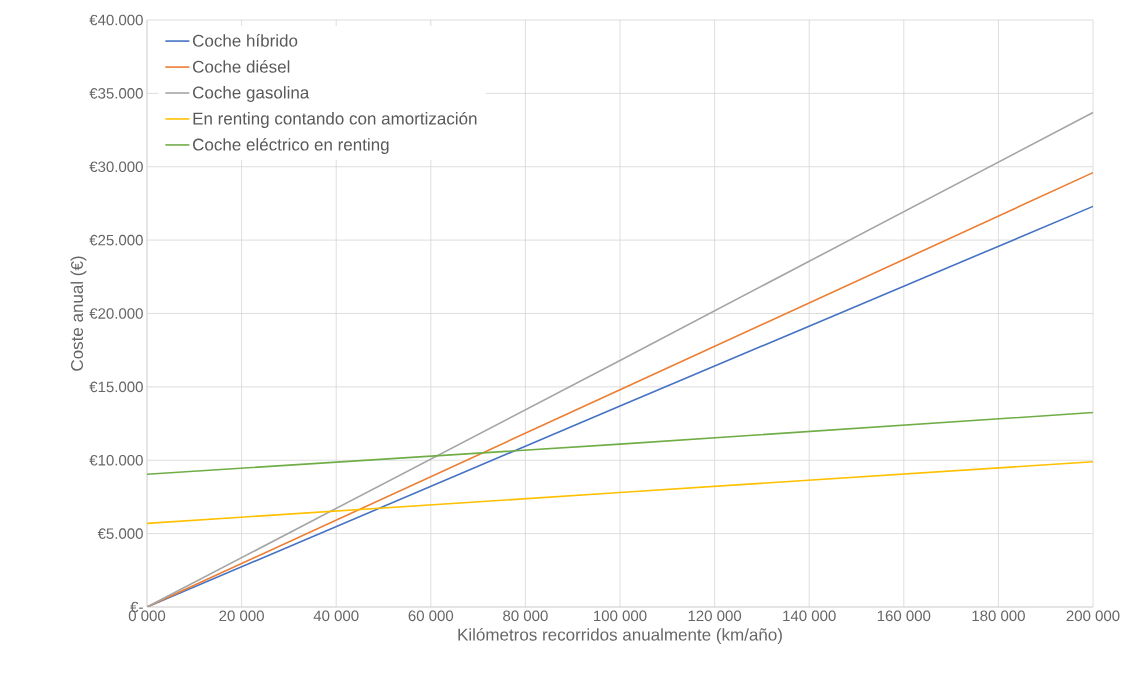 The image size is (1129, 680). What do you see at coordinates (241, 66) in the screenshot?
I see `legend-label: Coche diésel` at bounding box center [241, 66].